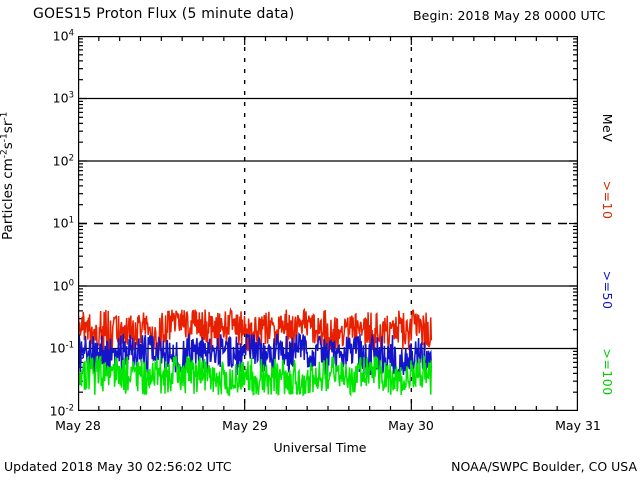 The width and height of the screenshot is (640, 480). What do you see at coordinates (320, 447) in the screenshot?
I see `x-axis-title: Universal Time` at bounding box center [320, 447].